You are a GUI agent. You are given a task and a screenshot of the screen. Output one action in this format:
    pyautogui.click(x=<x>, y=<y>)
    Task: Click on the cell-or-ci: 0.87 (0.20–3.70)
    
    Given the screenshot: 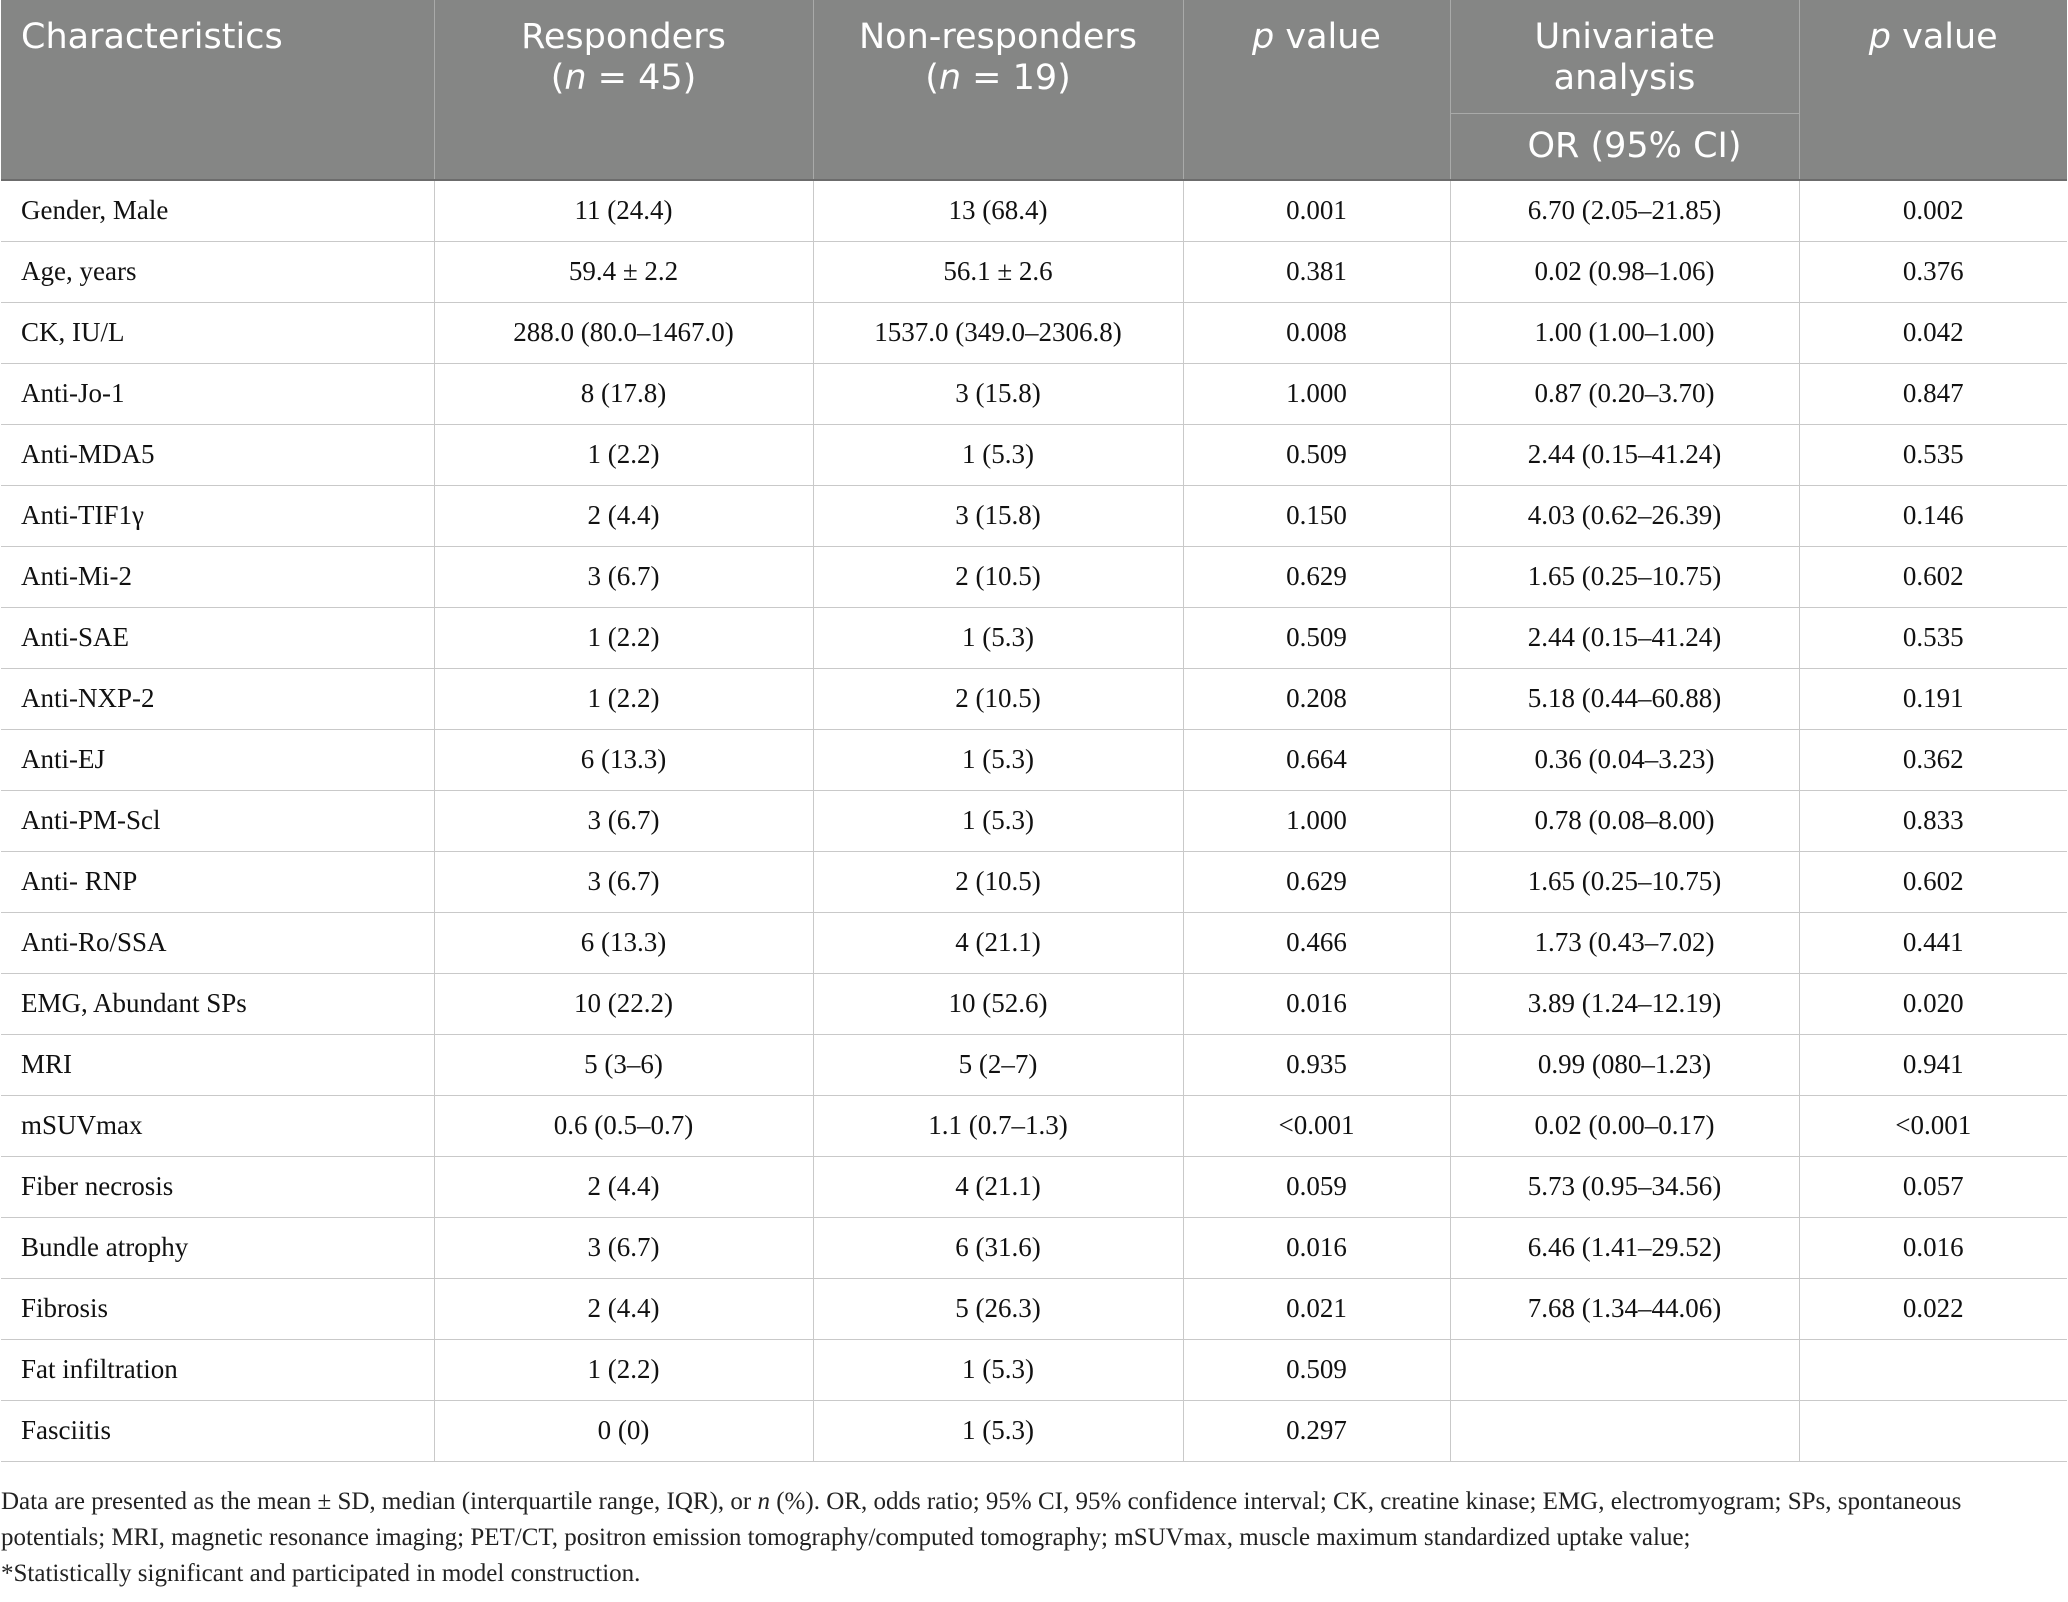 What is the action you would take?
    pyautogui.click(x=1624, y=393)
    